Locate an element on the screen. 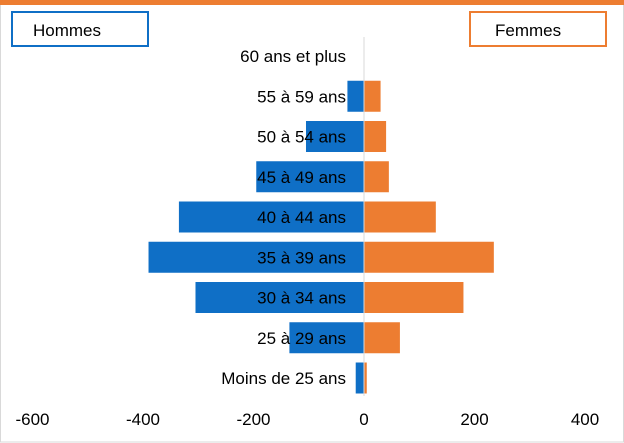  legend-femmes: Femmes is located at coordinates (538, 29).